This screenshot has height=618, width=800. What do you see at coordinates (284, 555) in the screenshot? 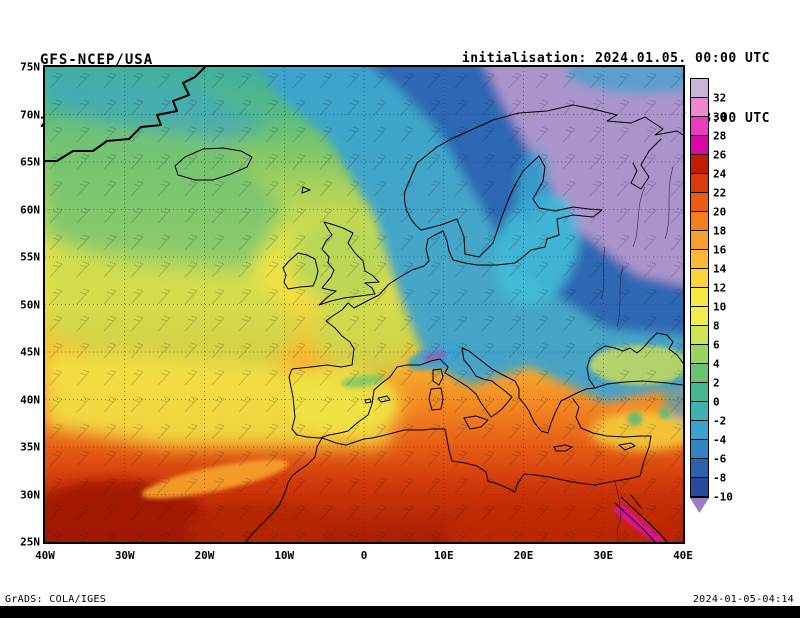
I see `lon-axis-label: 10W` at bounding box center [284, 555].